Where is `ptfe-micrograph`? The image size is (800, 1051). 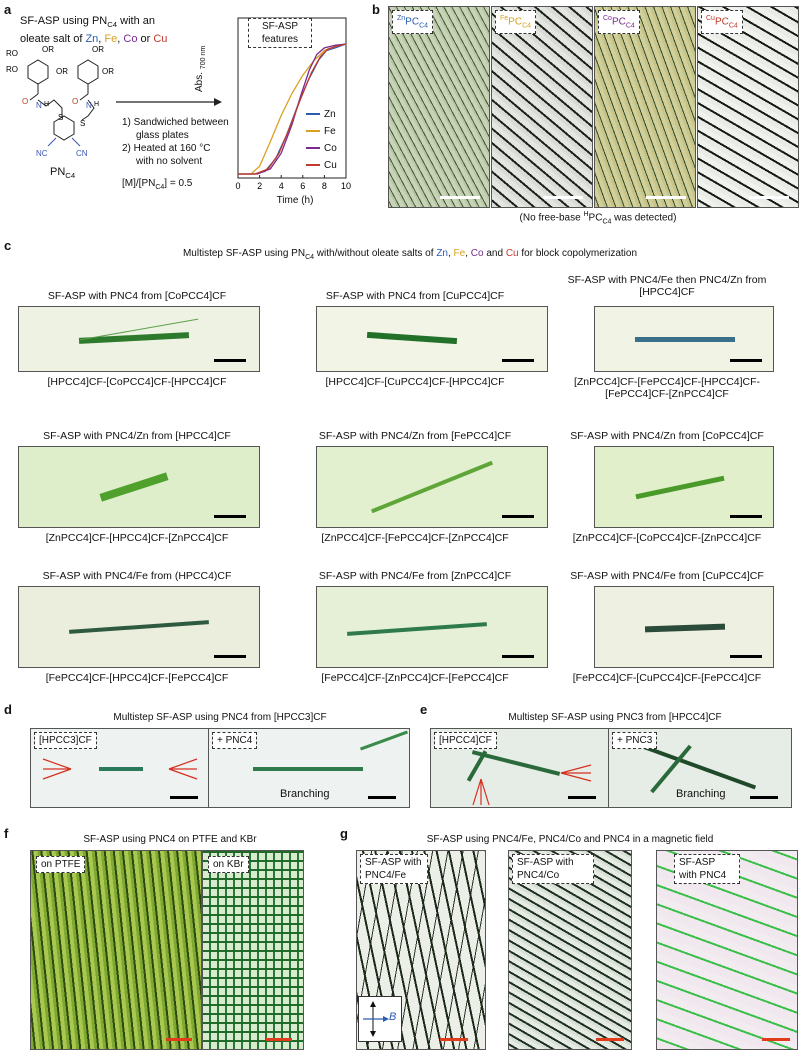 ptfe-micrograph is located at coordinates (116, 950).